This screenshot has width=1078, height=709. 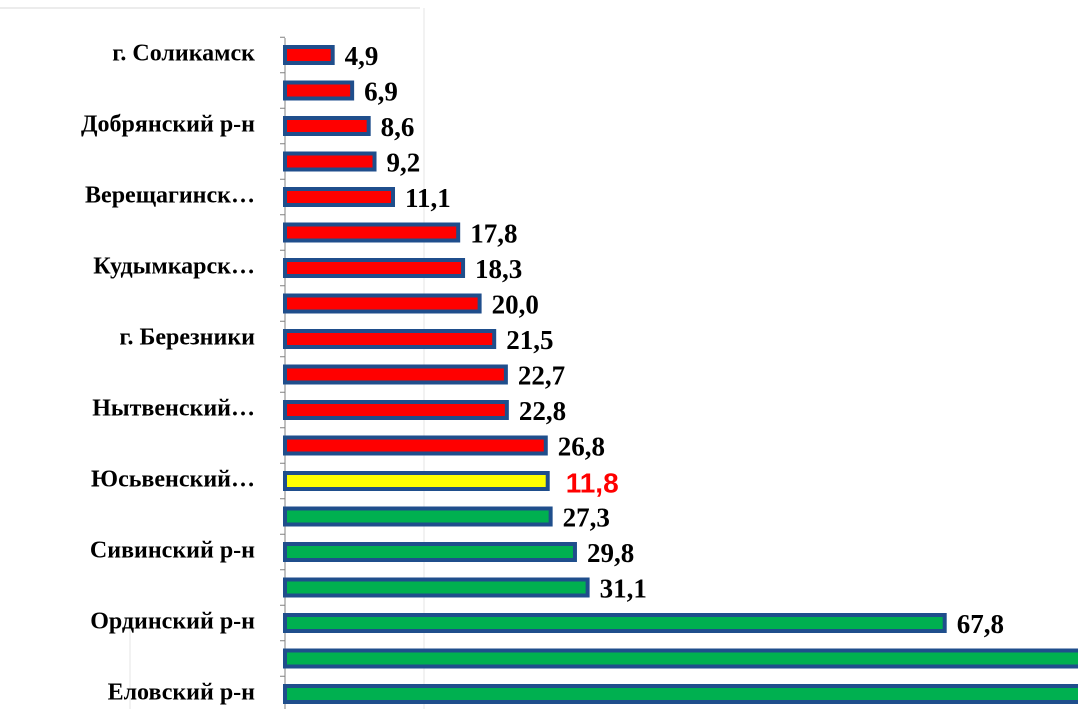 What do you see at coordinates (404, 163) in the screenshot?
I see `value-label: 9,2` at bounding box center [404, 163].